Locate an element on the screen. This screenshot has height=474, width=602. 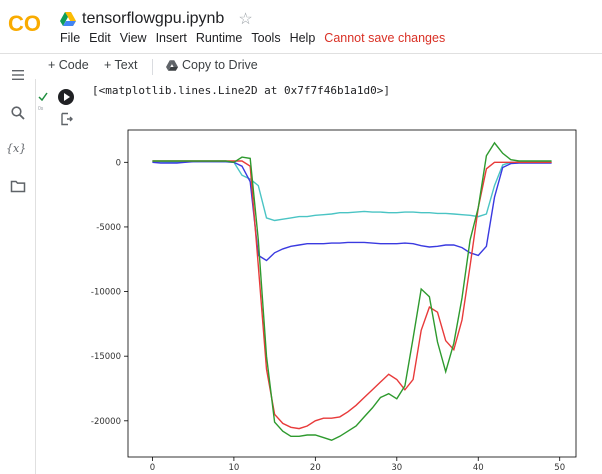
title-row: tensorflowgpu.ipynb ☆ is located at coordinates (156, 19).